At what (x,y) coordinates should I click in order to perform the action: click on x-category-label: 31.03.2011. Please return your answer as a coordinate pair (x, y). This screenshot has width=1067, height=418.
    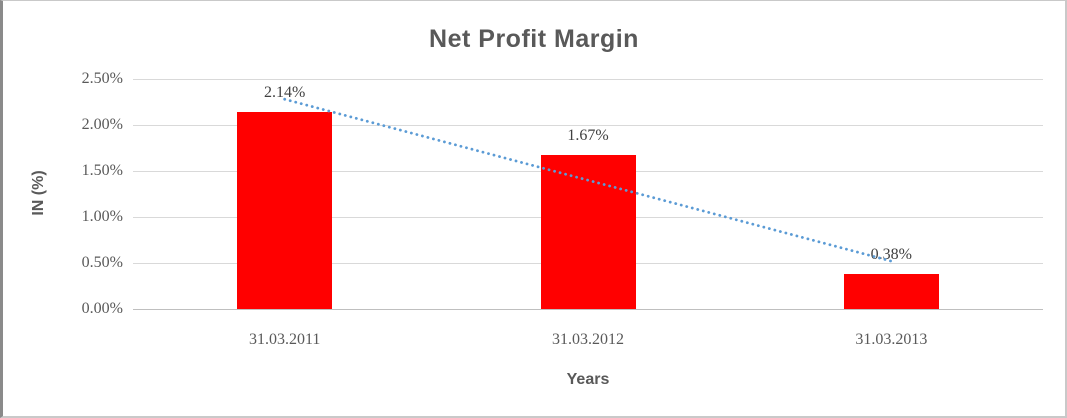
    Looking at the image, I should click on (284, 339).